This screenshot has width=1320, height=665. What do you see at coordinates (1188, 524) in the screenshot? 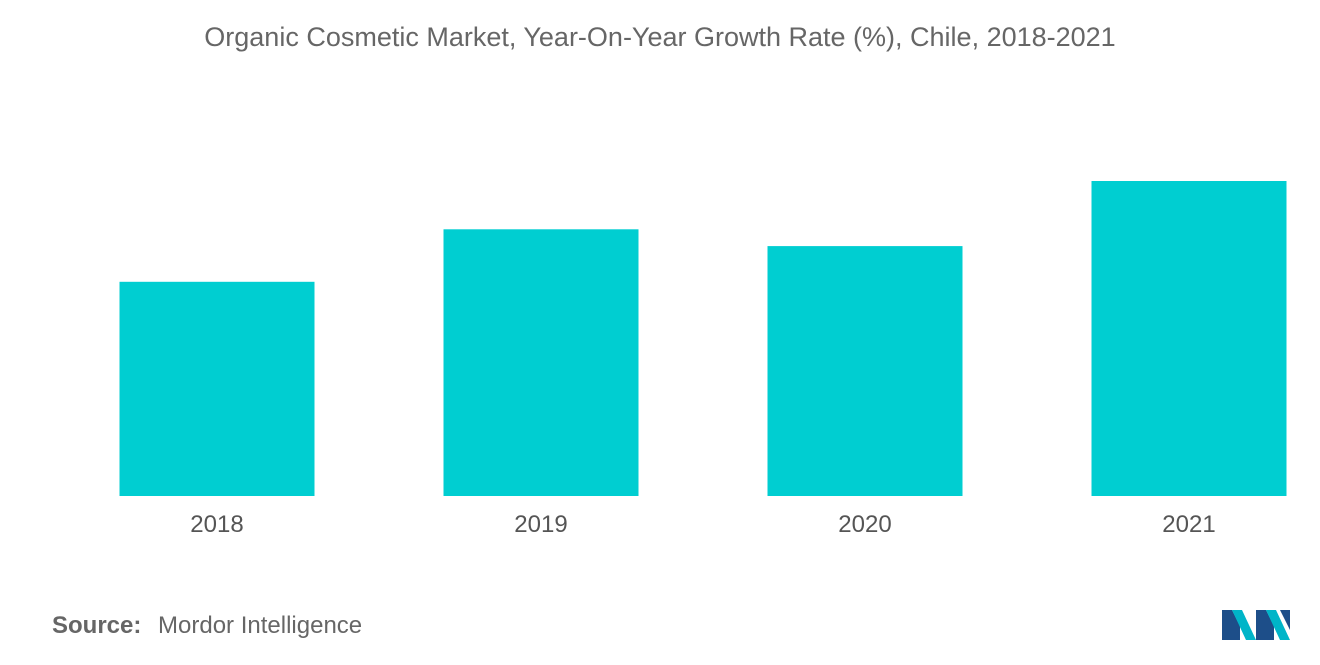
I see `x-tick-label-2021: 2021` at bounding box center [1188, 524].